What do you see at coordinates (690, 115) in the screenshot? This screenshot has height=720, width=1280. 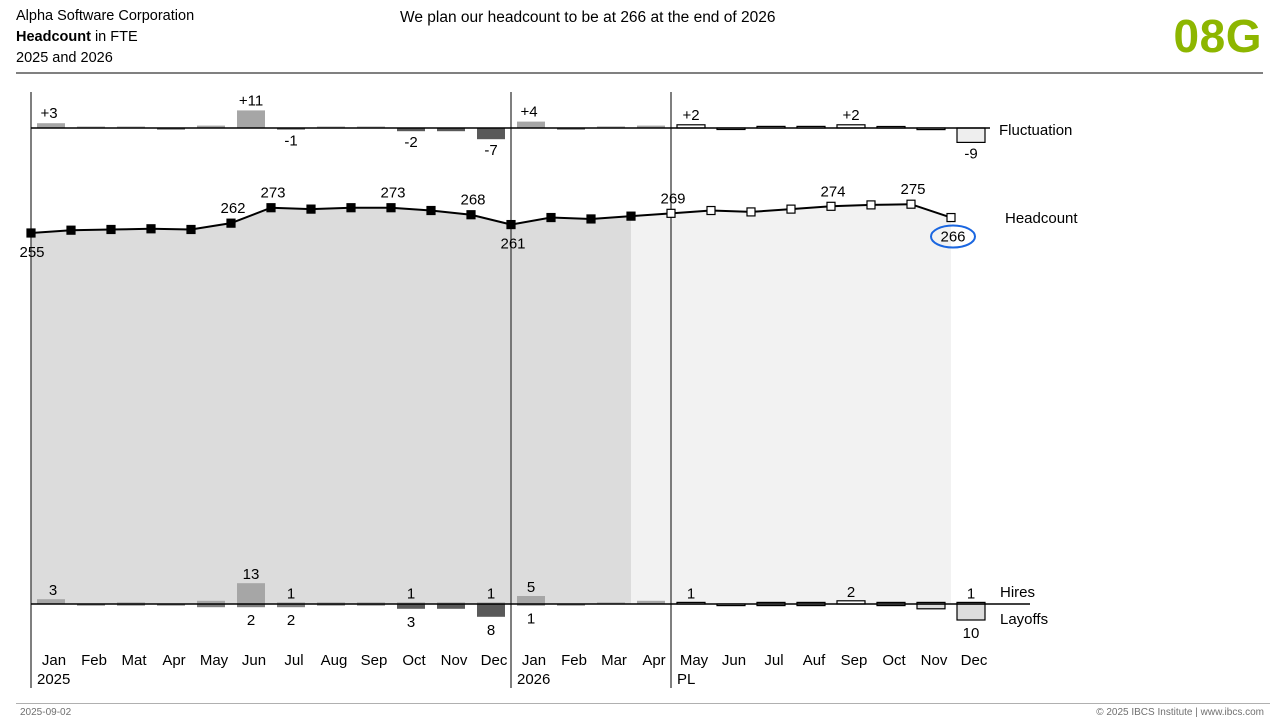 I see `fluctuation-label: +2` at bounding box center [690, 115].